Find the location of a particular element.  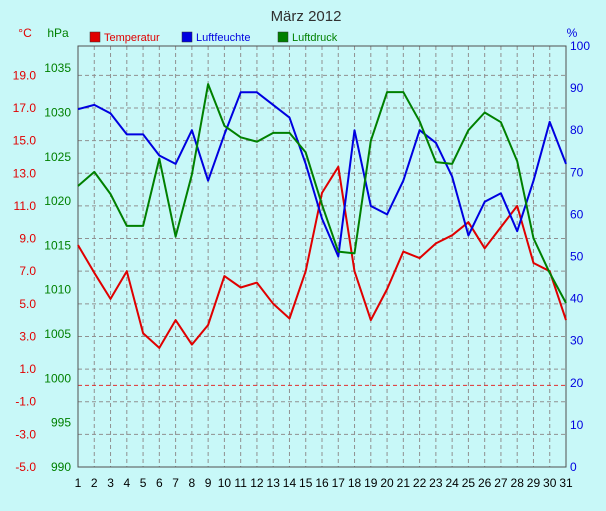

legend-label: Luftfeuchte is located at coordinates (223, 38).